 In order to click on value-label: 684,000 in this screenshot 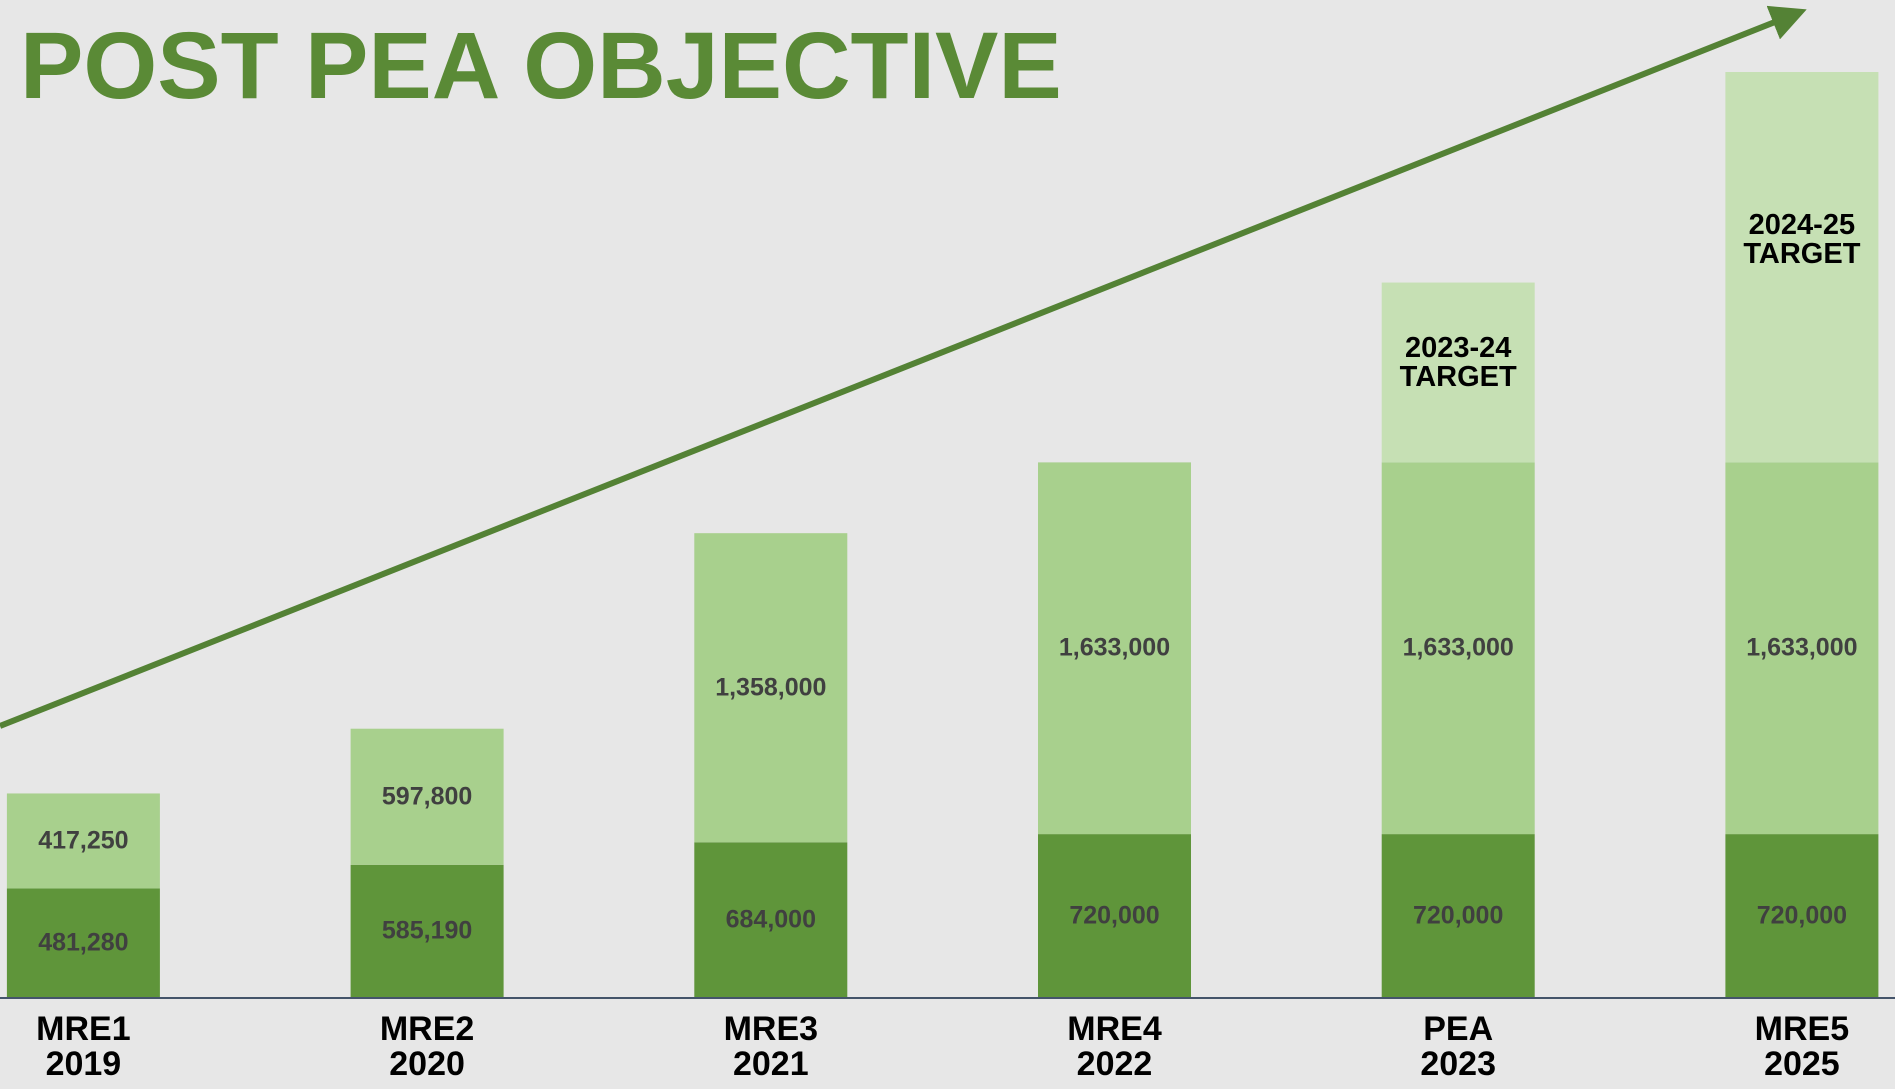, I will do `click(770, 919)`.